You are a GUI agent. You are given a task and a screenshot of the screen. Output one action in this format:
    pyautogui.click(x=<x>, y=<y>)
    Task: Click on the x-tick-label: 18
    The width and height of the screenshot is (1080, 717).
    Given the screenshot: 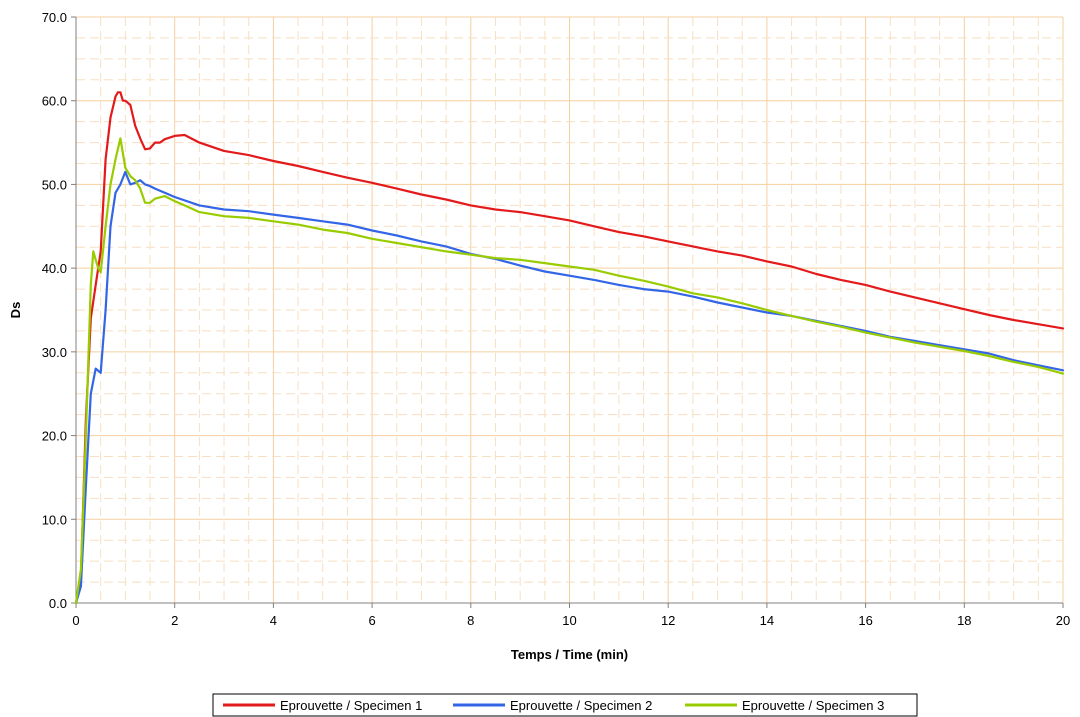 What is the action you would take?
    pyautogui.click(x=964, y=620)
    